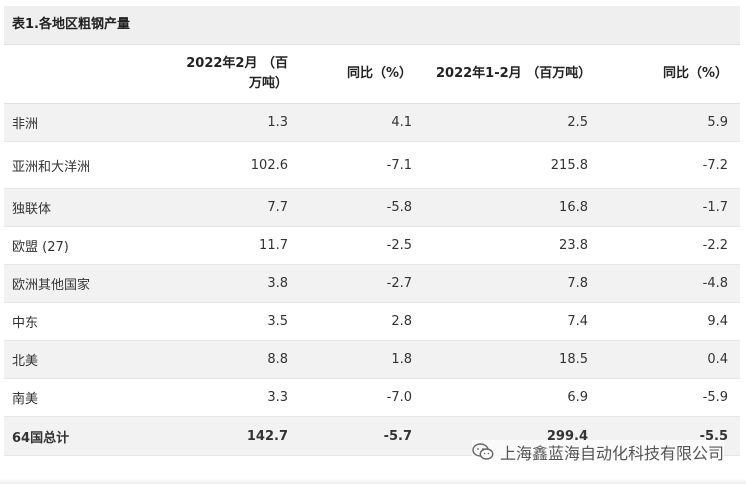 The image size is (746, 484). Describe the element at coordinates (512, 283) in the screenshot. I see `value-cell: 7.8` at that location.